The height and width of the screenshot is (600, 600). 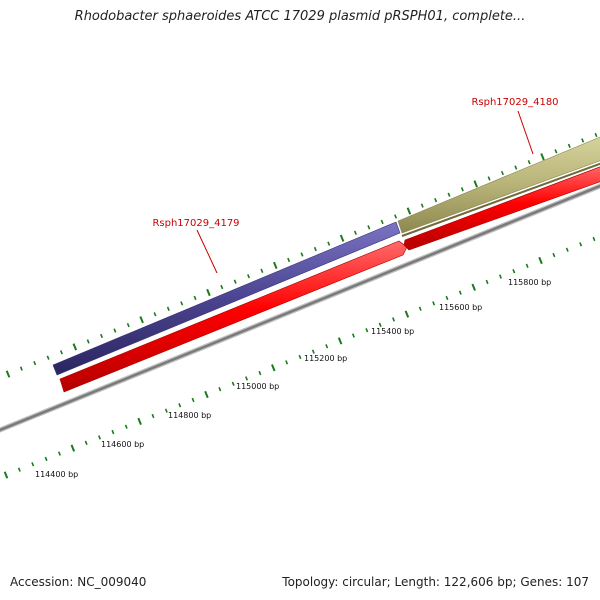 I want to click on cds-segment-right, so click(x=501, y=208).